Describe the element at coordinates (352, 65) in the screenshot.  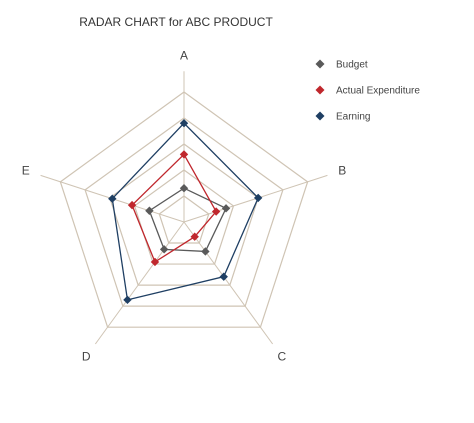
I see `legend-label-budget: Budget` at that location.